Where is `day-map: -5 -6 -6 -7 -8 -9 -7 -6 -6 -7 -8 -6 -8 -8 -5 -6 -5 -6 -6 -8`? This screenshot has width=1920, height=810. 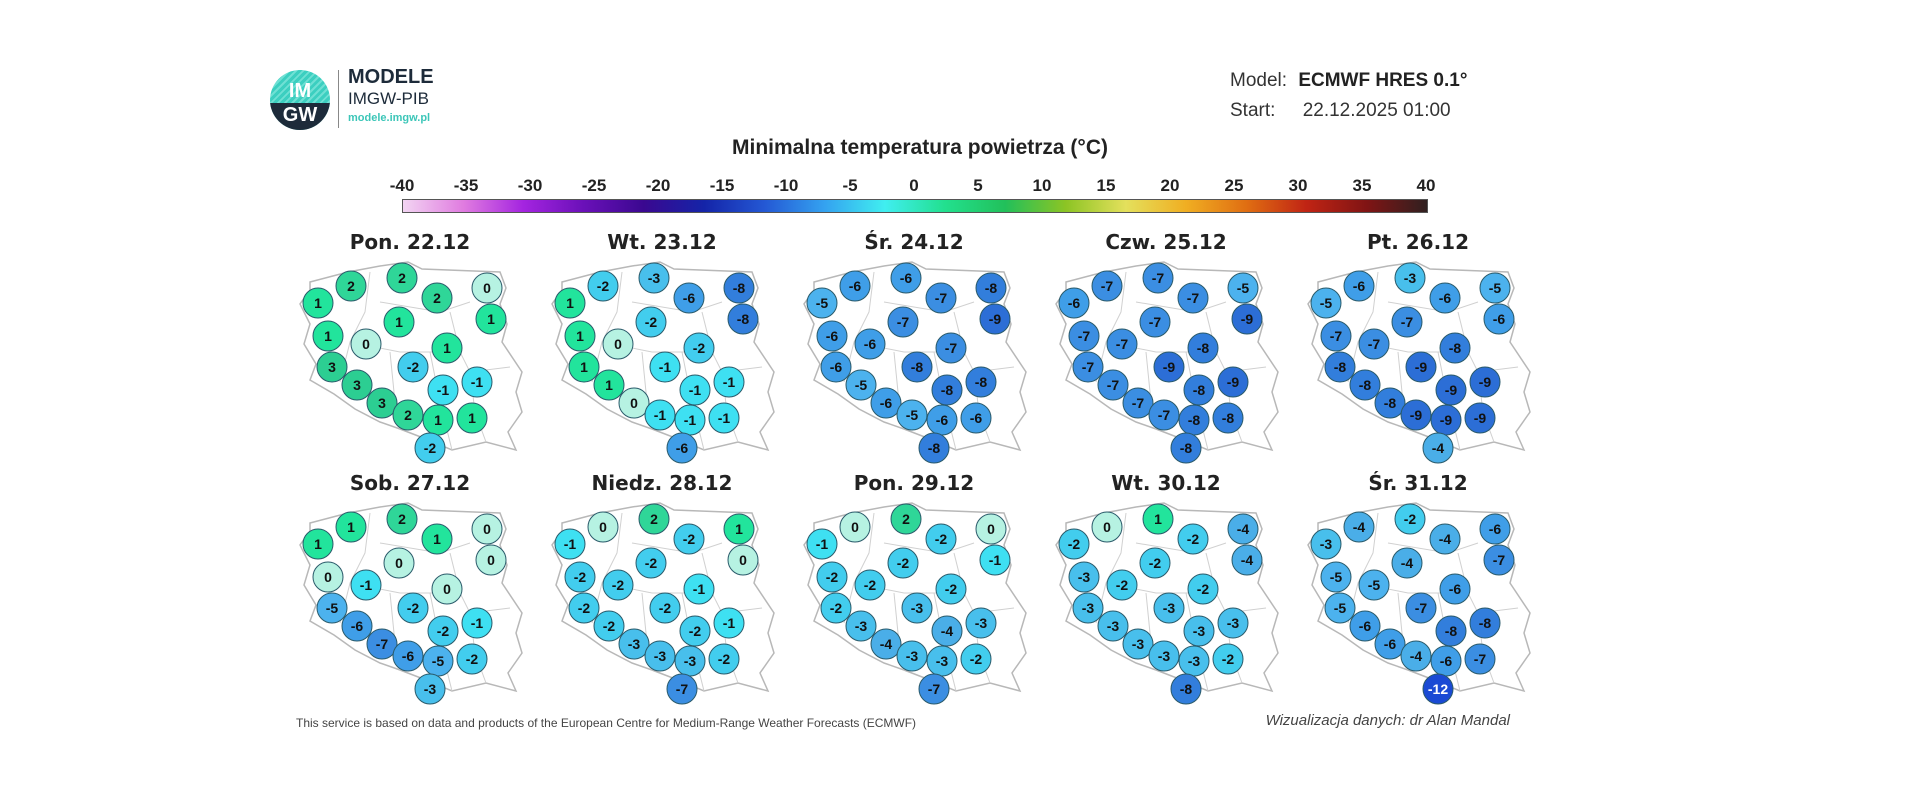
day-map: -5 -6 -6 -7 -8 -9 -7 -6 -6 -7 -8 -6 -8 -8 -5 -6 -5 -6 -6 -8 is located at coordinates (915, 362).